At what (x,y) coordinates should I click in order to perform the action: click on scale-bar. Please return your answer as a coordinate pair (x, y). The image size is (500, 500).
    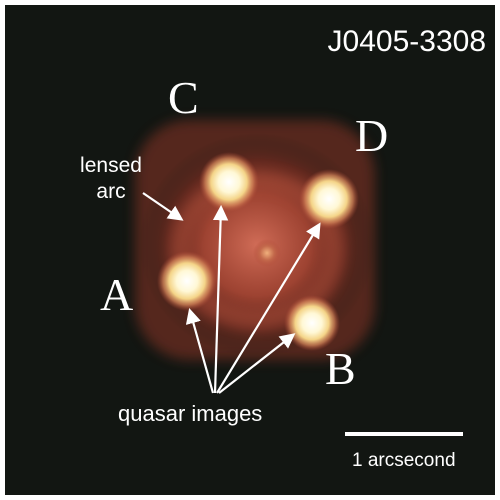
    Looking at the image, I should click on (404, 434).